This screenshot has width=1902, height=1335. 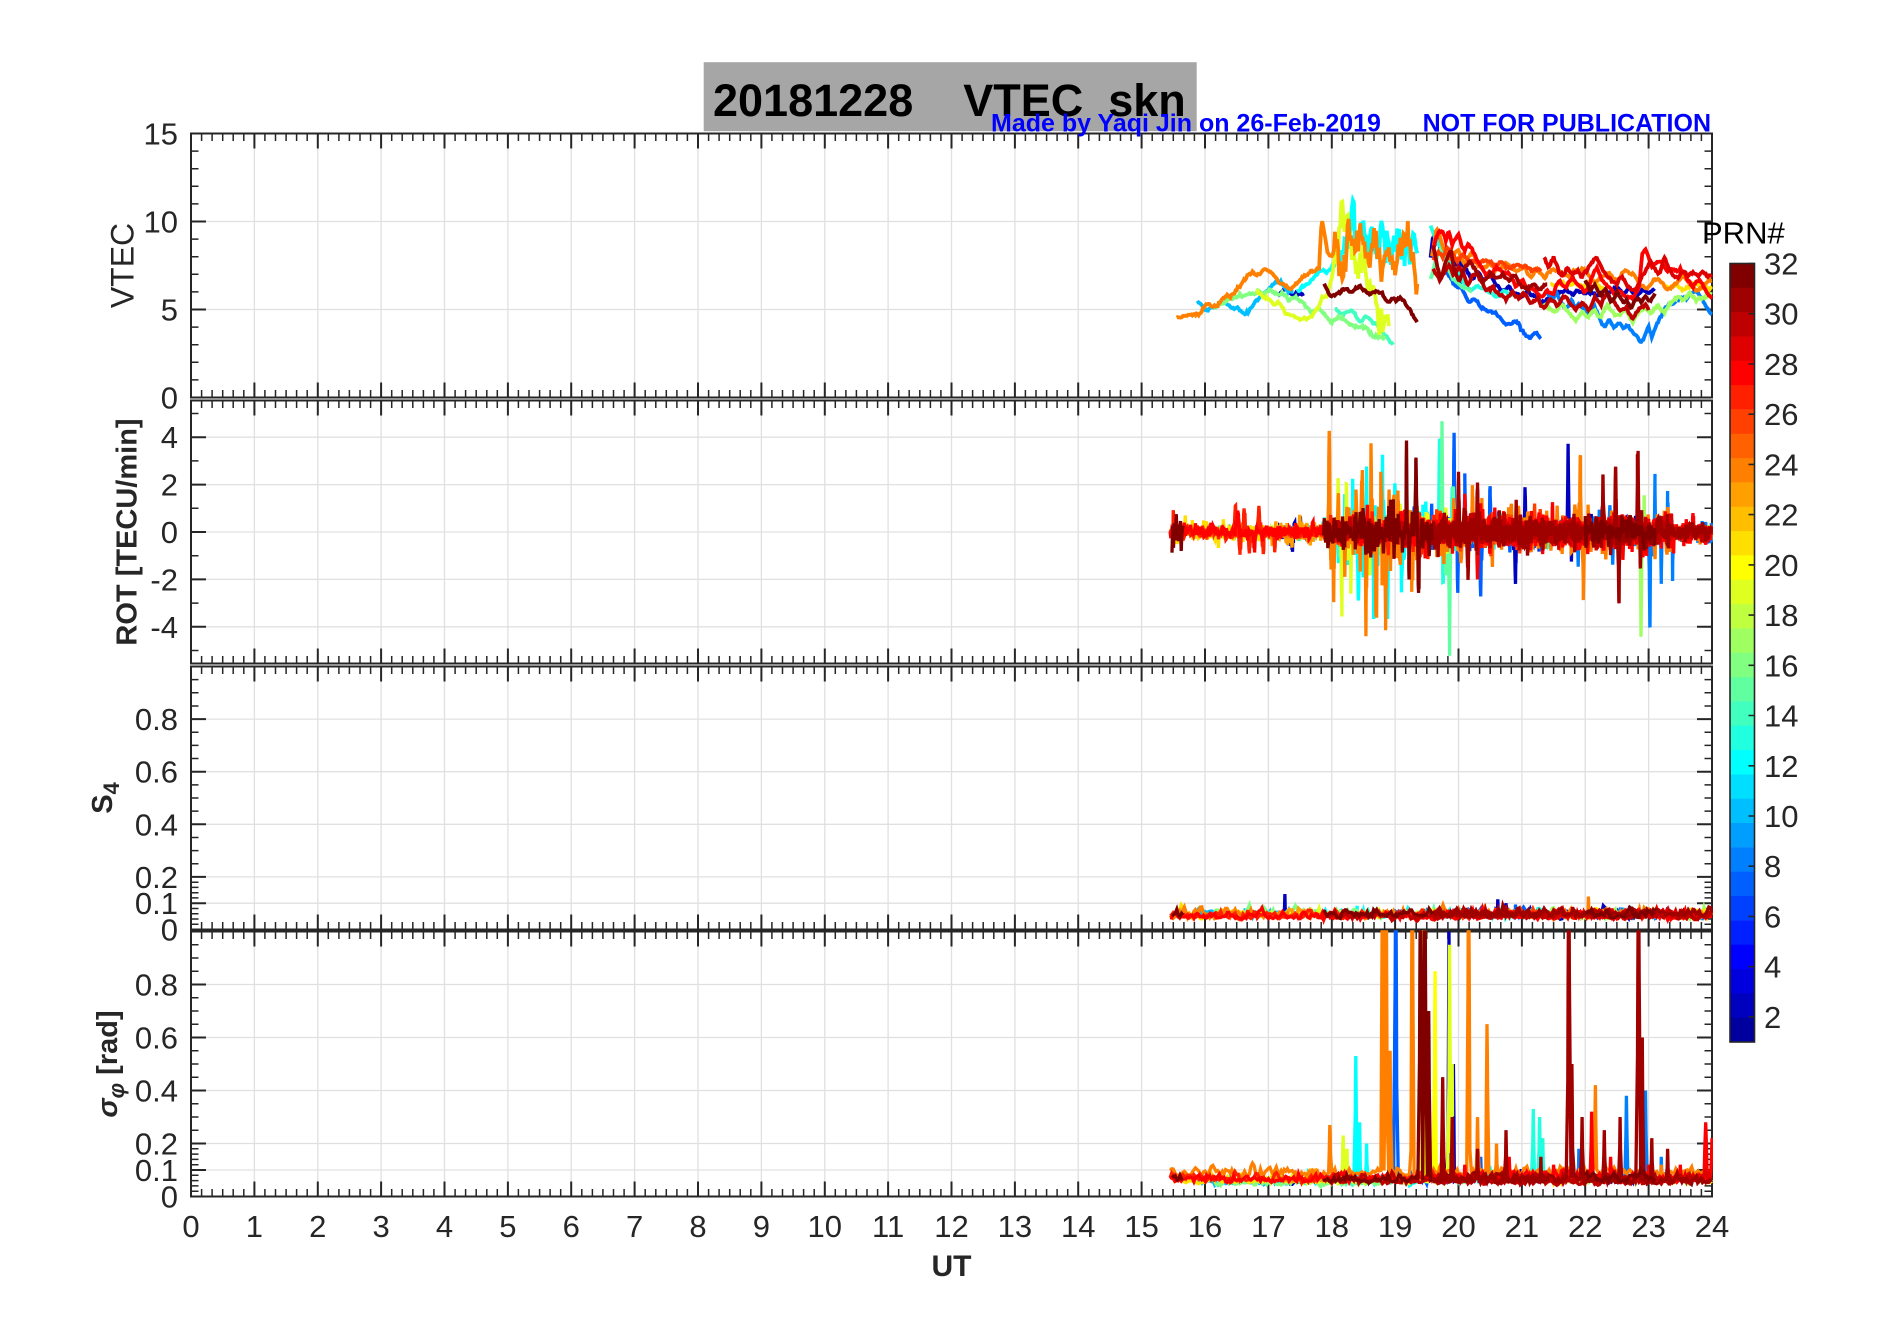 I want to click on svg-text: 3, so click(x=380, y=1226).